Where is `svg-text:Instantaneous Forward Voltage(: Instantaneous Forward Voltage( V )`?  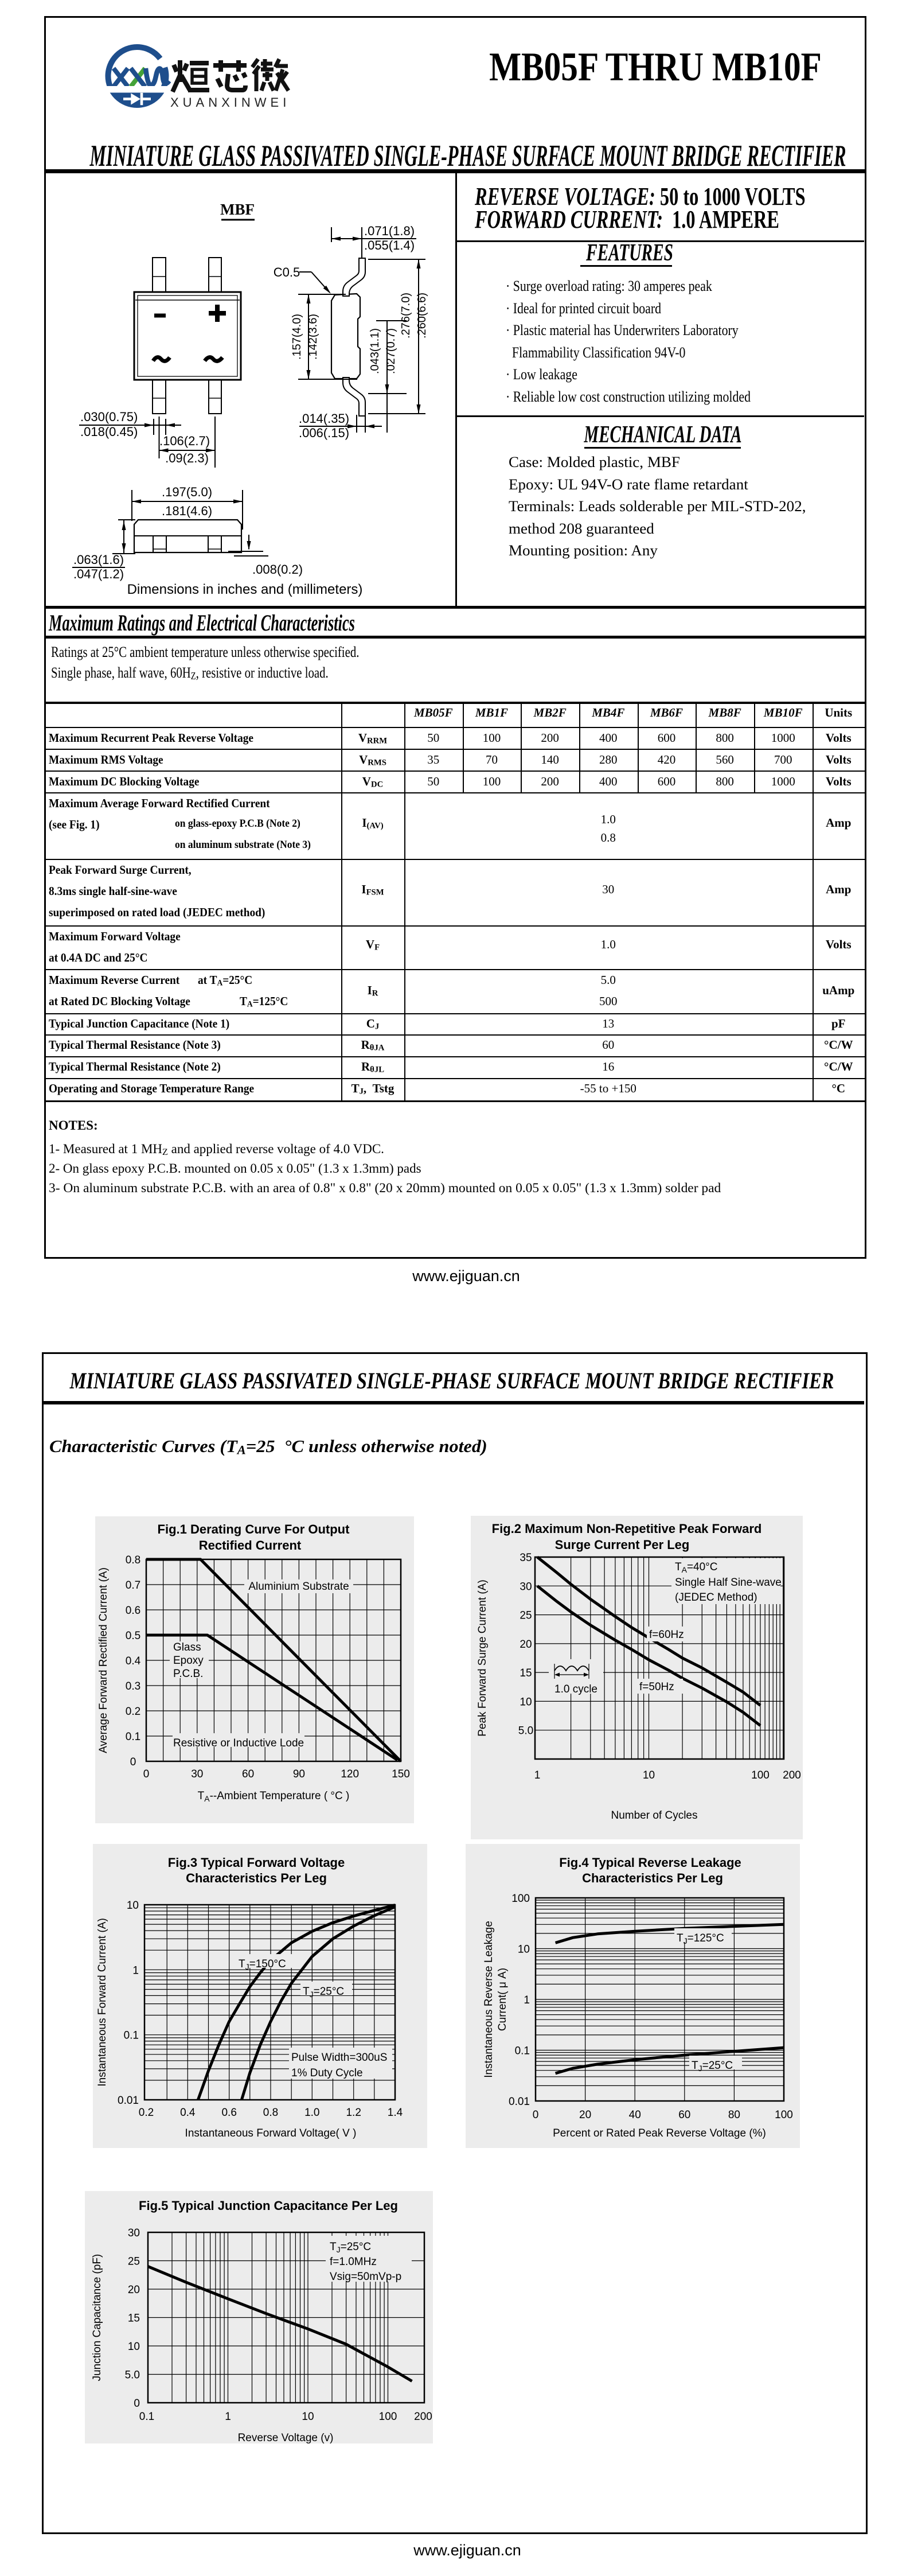 svg-text:Instantaneous Forward Voltage(: Instantaneous Forward Voltage( V ) is located at coordinates (271, 2133).